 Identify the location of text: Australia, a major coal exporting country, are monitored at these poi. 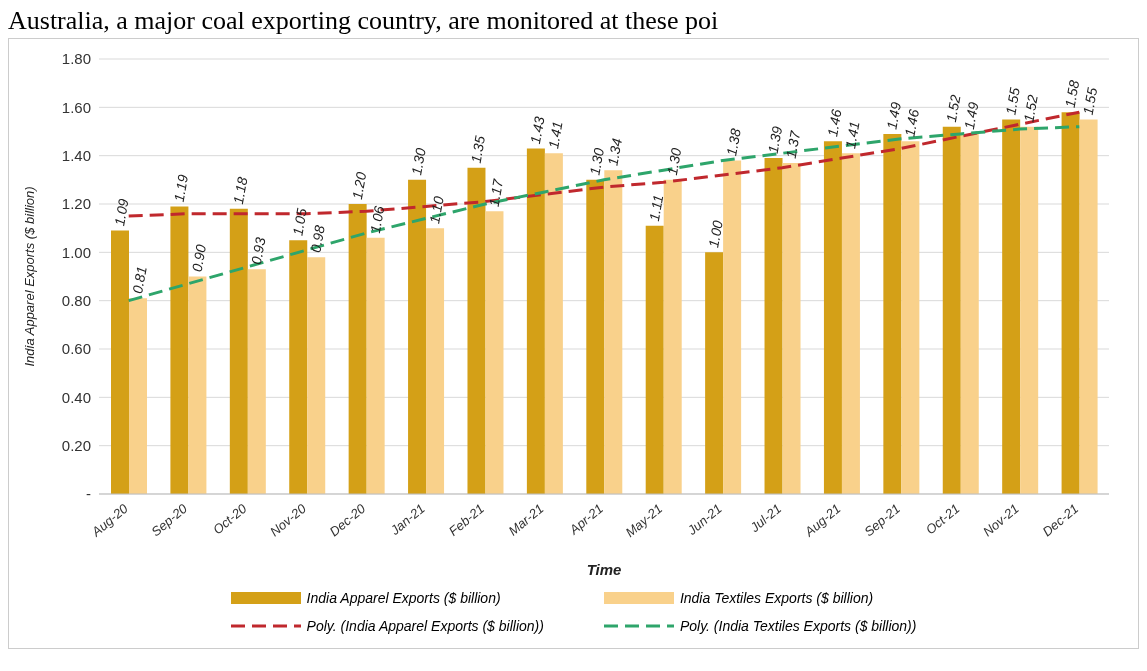
(364, 20).